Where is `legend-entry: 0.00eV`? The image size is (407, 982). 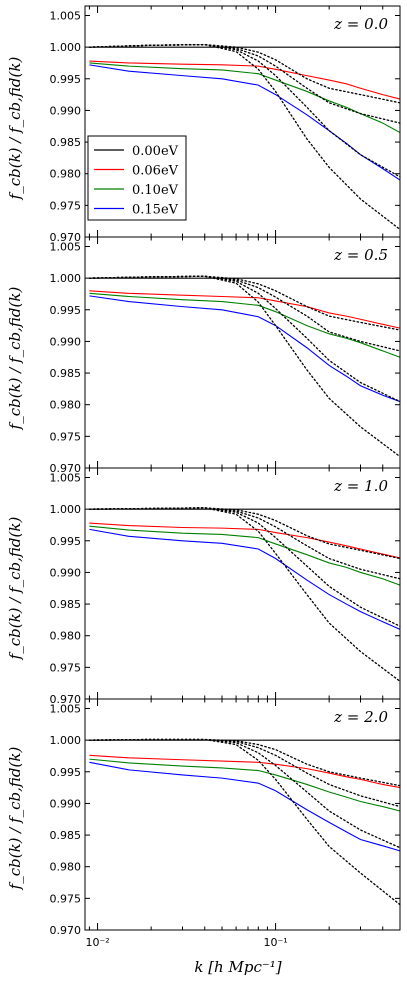 legend-entry: 0.00eV is located at coordinates (155, 151).